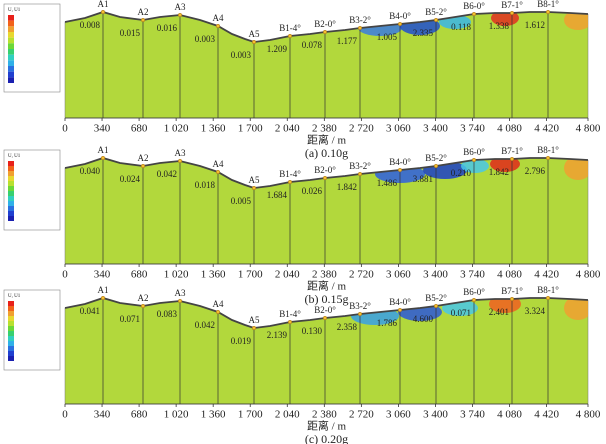 The width and height of the screenshot is (606, 444). I want to click on point-value: 2.139, so click(277, 335).